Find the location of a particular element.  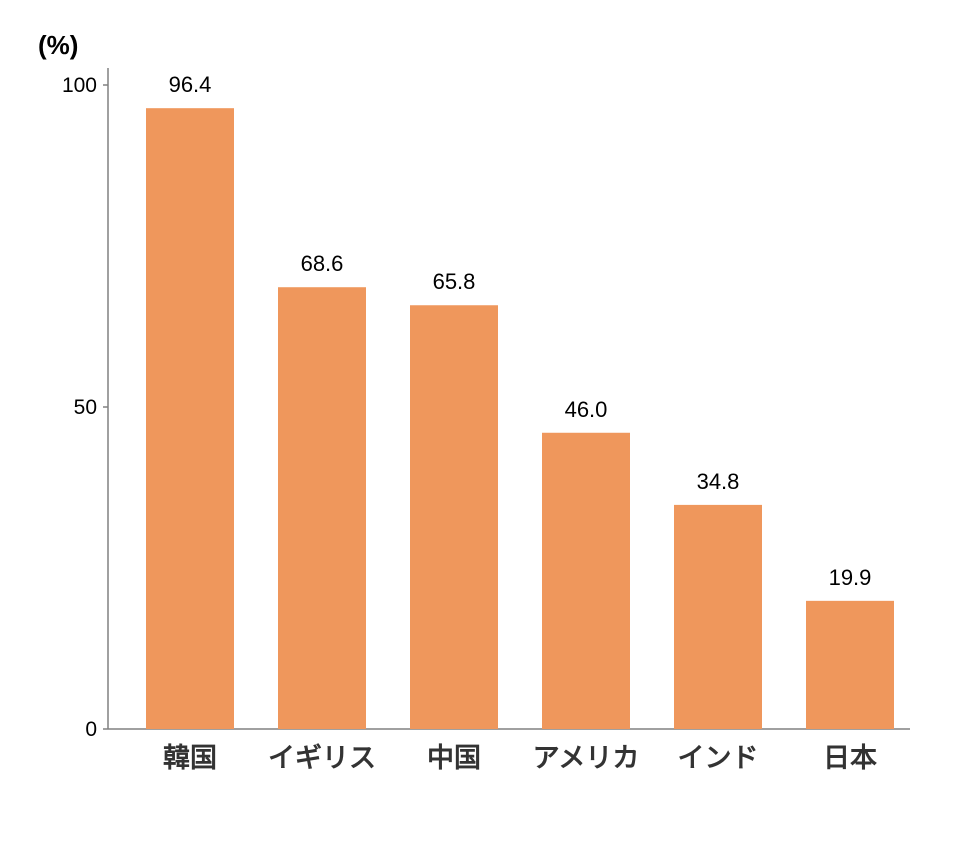

data-label-3: 46.0 is located at coordinates (586, 409).